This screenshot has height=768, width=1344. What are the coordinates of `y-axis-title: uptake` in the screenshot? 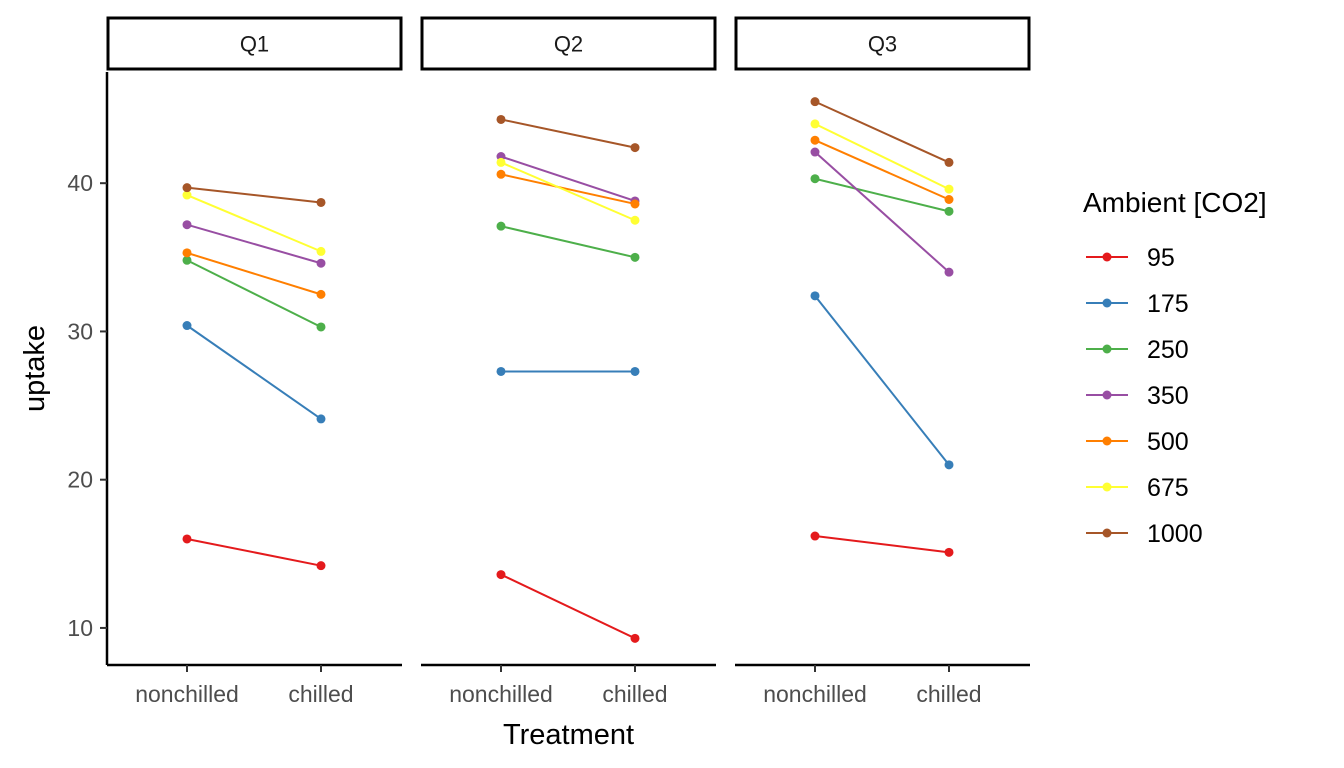 It's located at (35, 368).